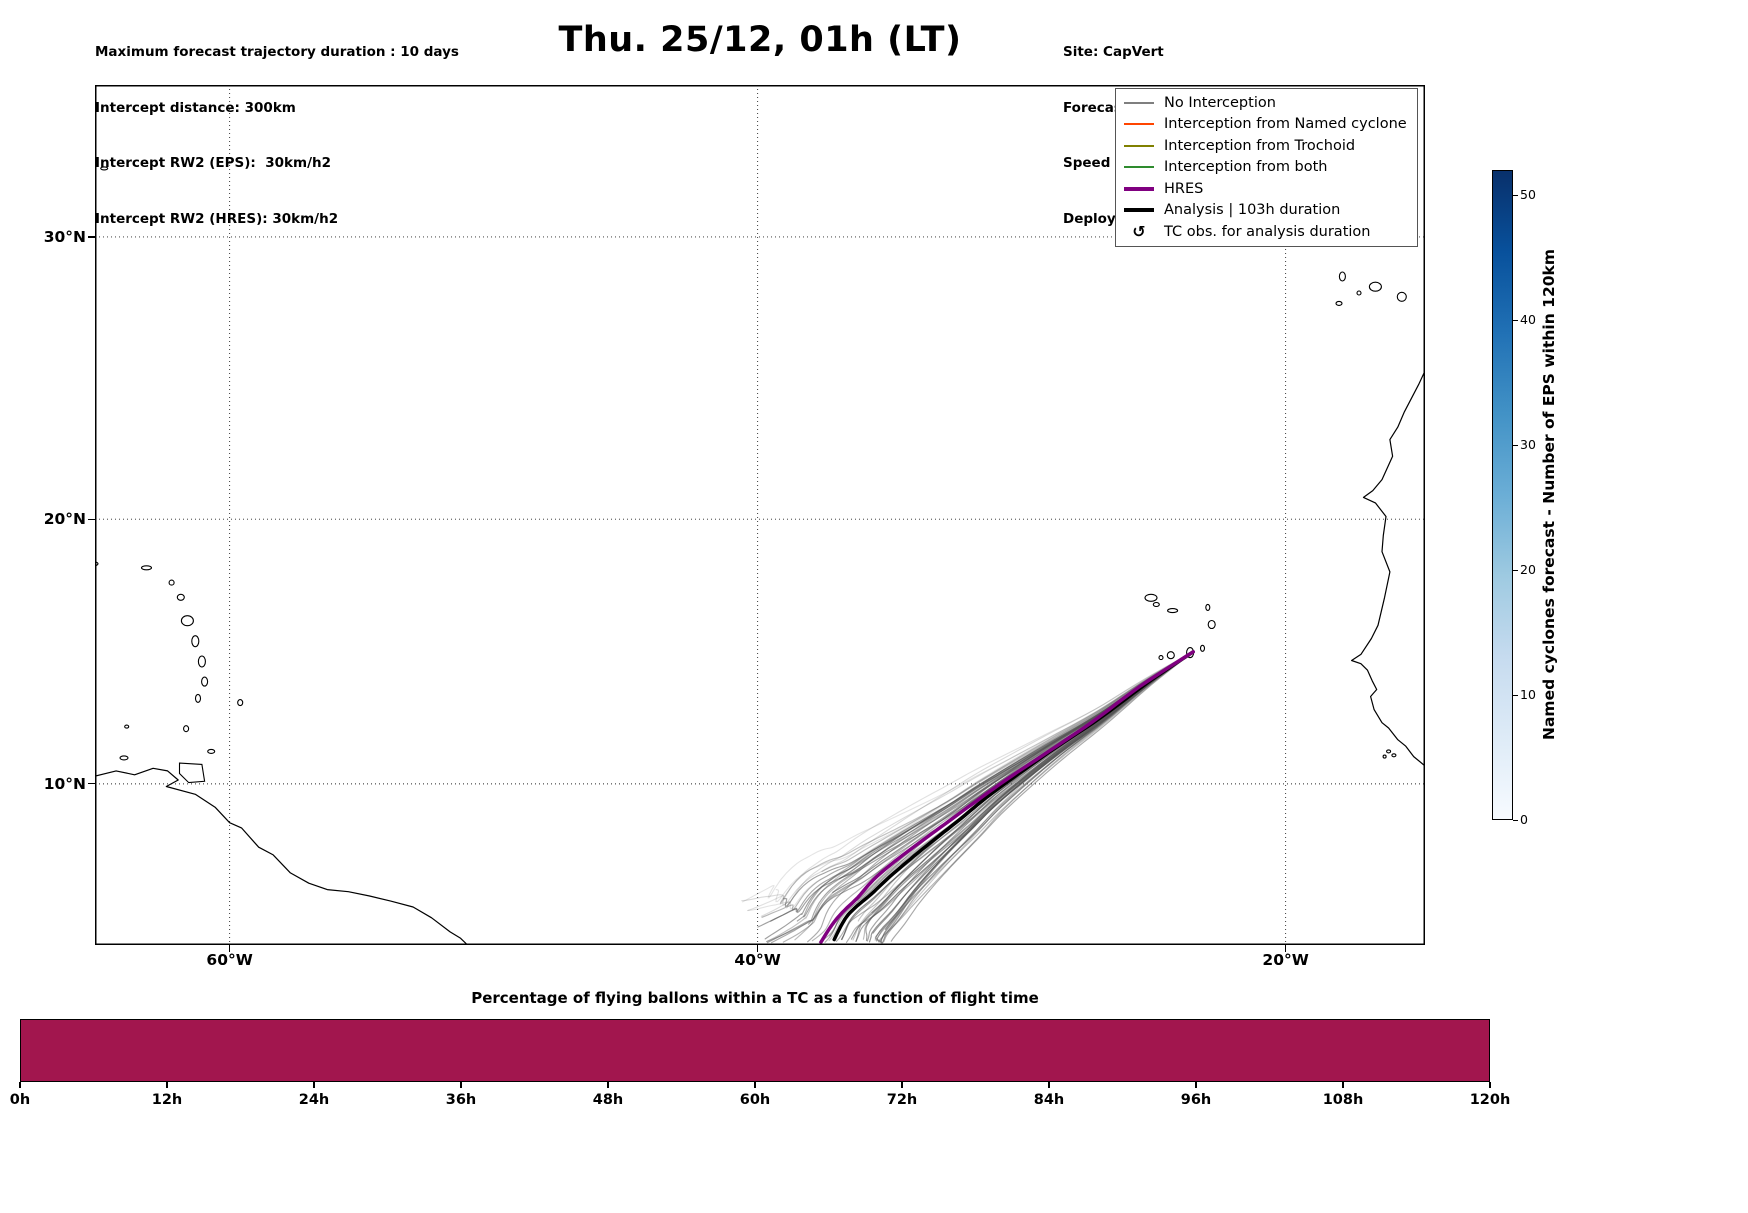 The height and width of the screenshot is (1213, 1748). What do you see at coordinates (1528, 694) in the screenshot?
I see `colorbar-tick-label: 10` at bounding box center [1528, 694].